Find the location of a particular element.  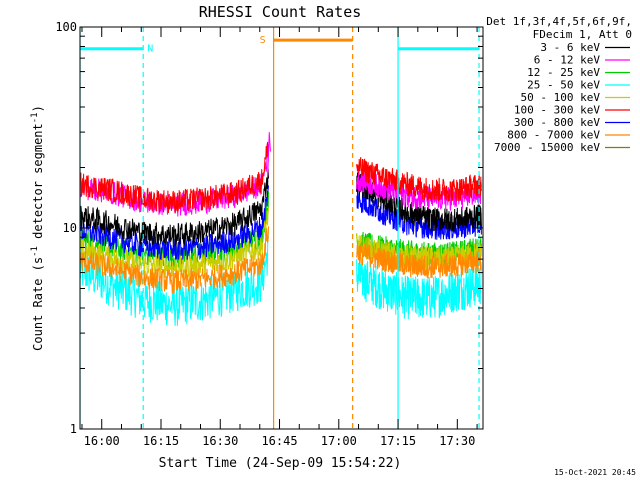

x-tick-label: 17:15 is located at coordinates (398, 441).